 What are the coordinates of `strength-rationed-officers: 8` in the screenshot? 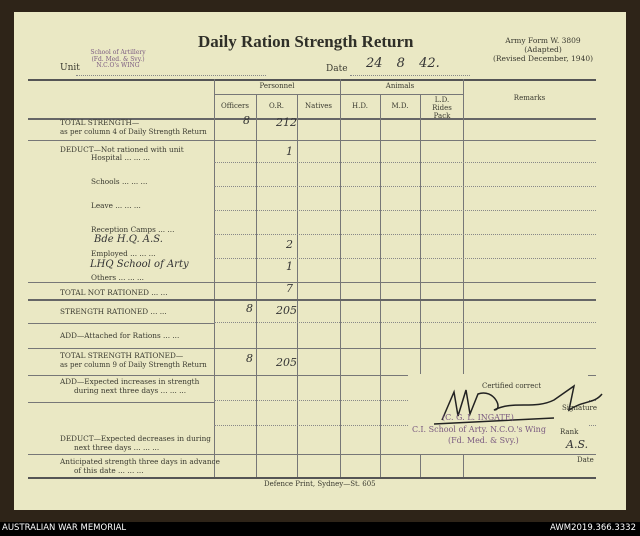 It's located at (249, 308).